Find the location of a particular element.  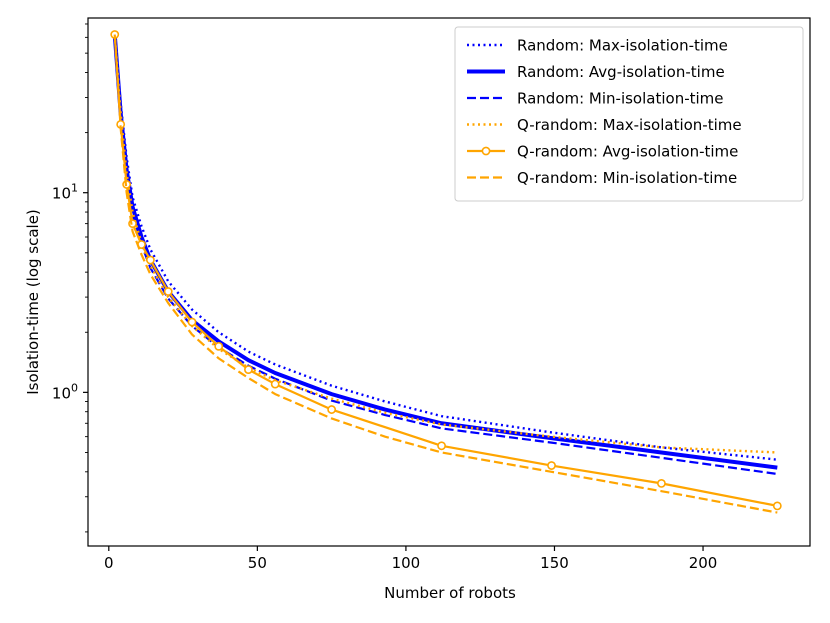

legend-label-q-random-max-isolation-time: Q-random: Max-isolation-time is located at coordinates (629, 125).